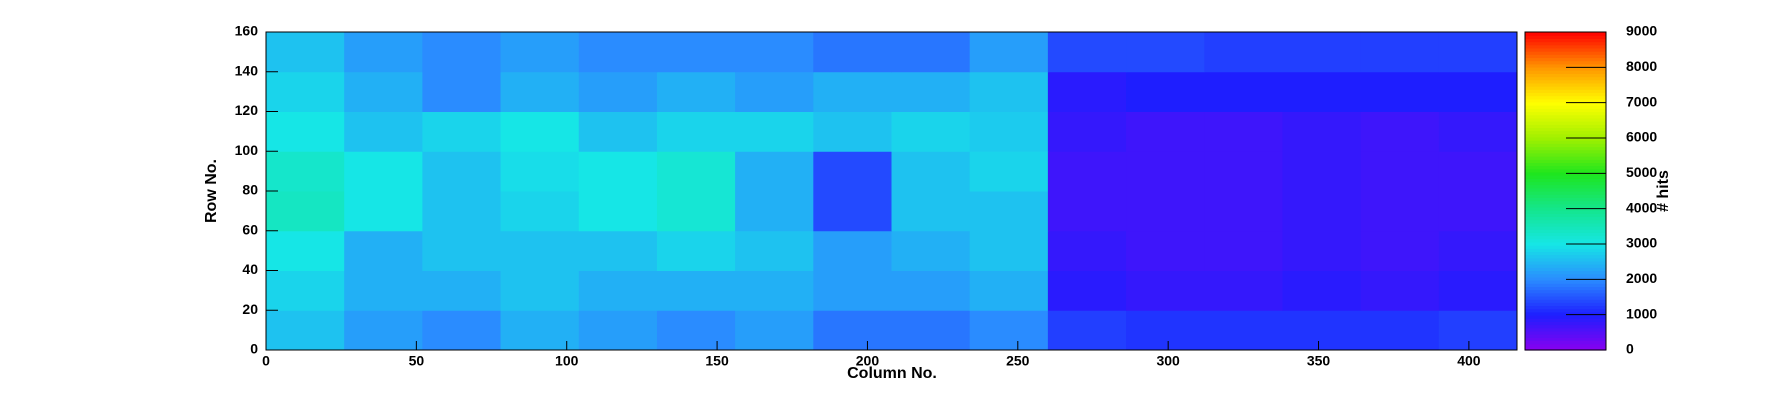  Describe the element at coordinates (1641, 243) in the screenshot. I see `colorbar-tick-label: 3000` at that location.